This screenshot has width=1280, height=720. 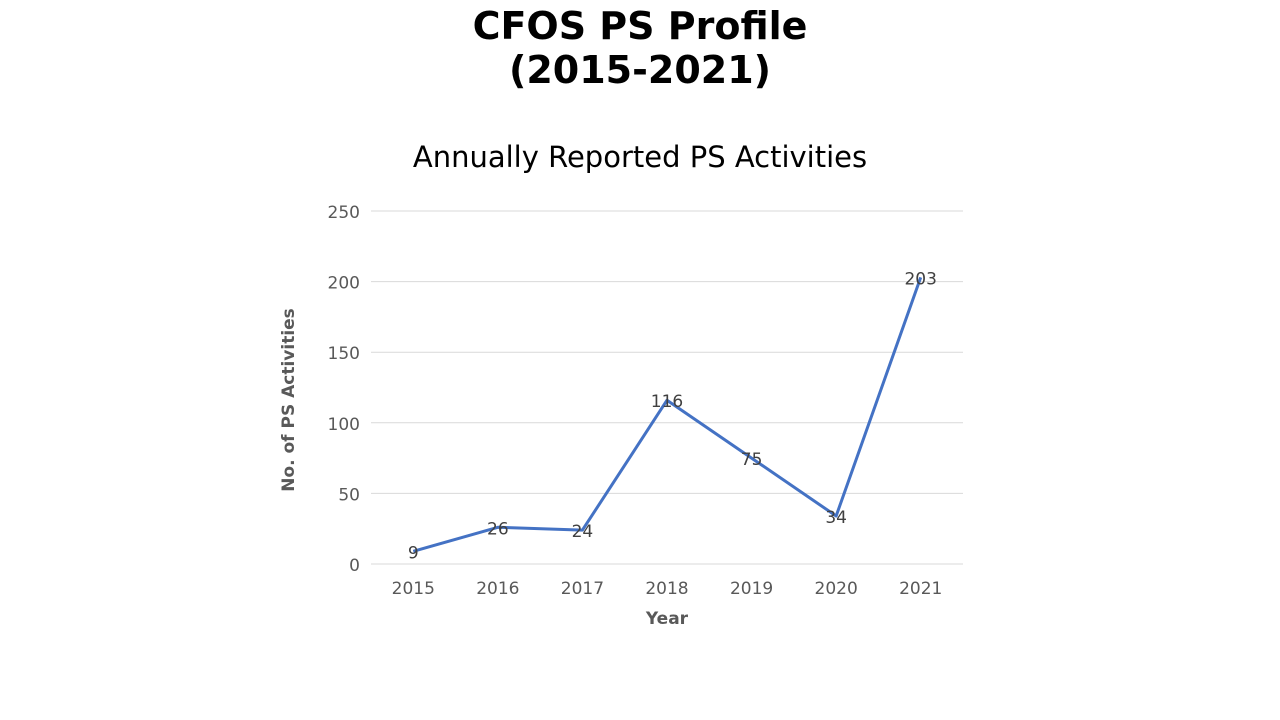 I want to click on x-tick-label: 2018, so click(x=666, y=589).